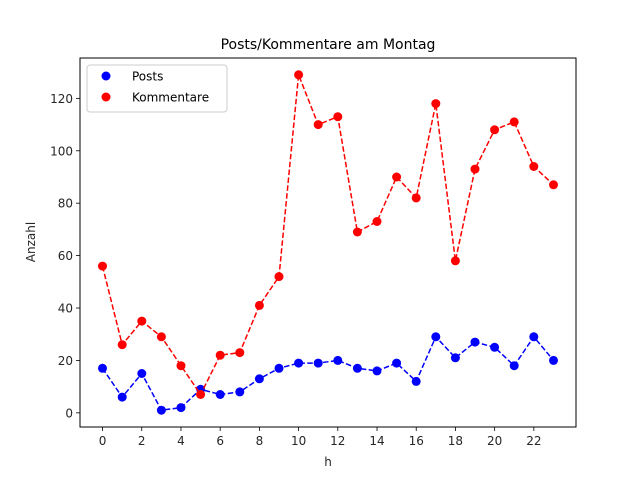 The height and width of the screenshot is (480, 640). Describe the element at coordinates (416, 441) in the screenshot. I see `x-tick-label: 16` at that location.